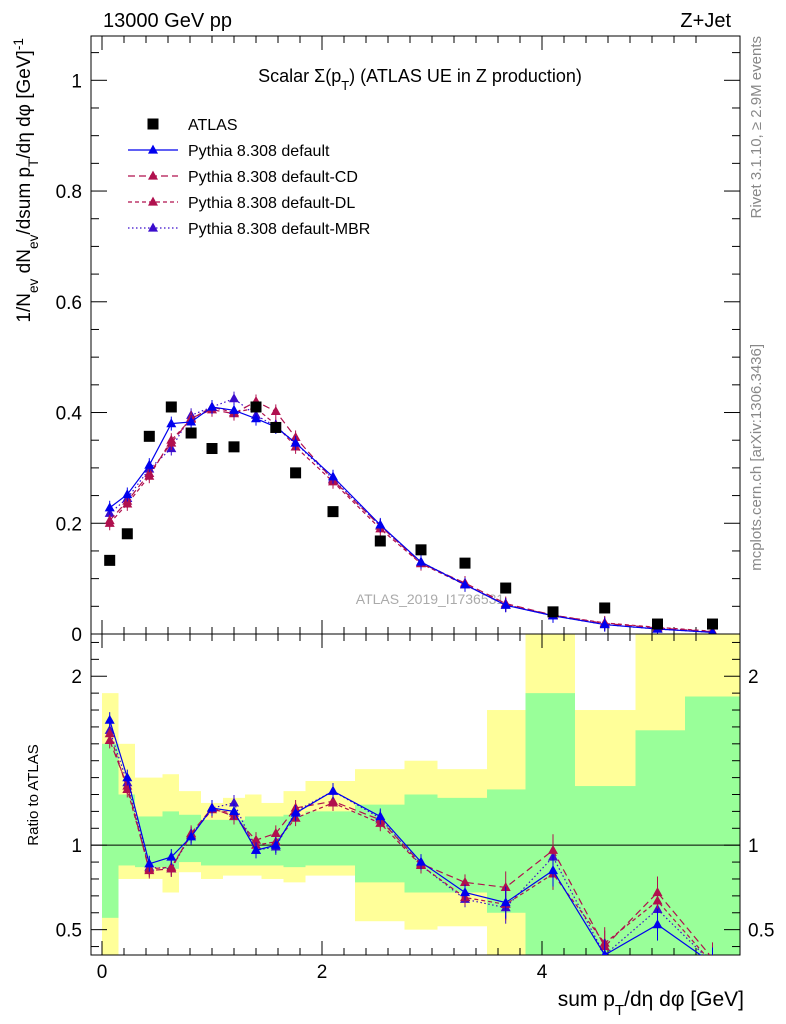 The image size is (786, 1024). I want to click on legend-entry: Pythia 8.308 default-MBR, so click(249, 229).